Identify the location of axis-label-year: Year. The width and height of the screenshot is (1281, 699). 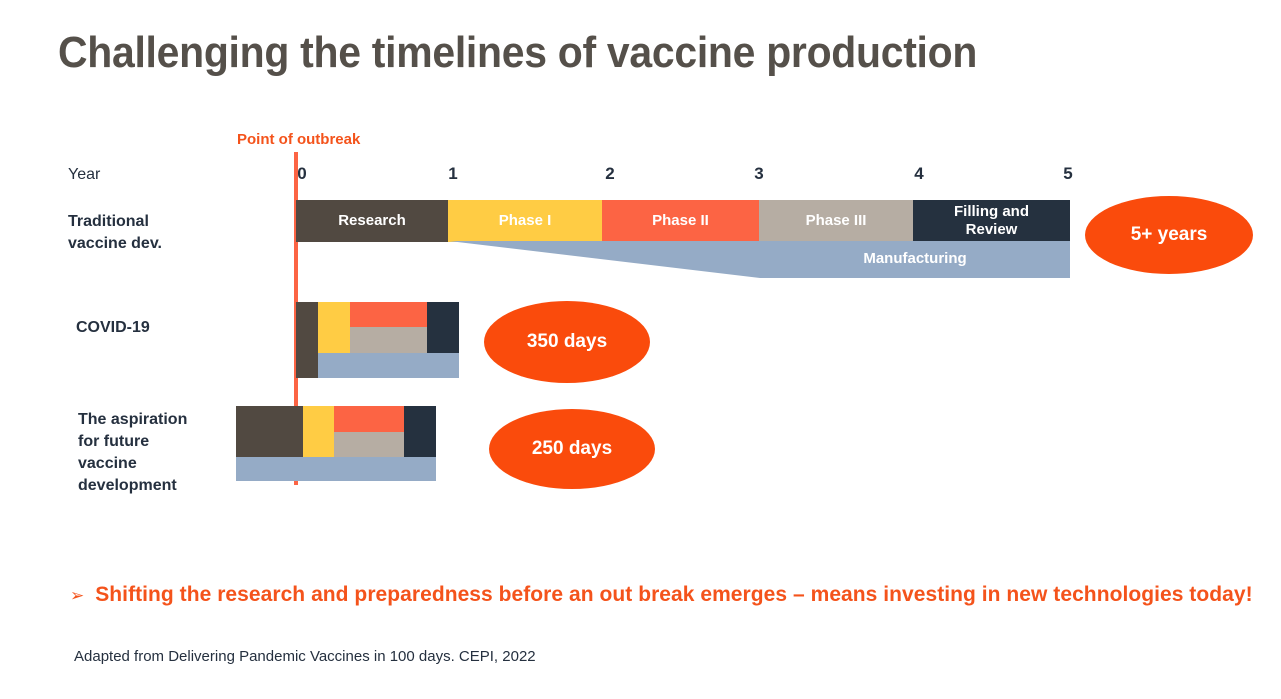
(84, 174).